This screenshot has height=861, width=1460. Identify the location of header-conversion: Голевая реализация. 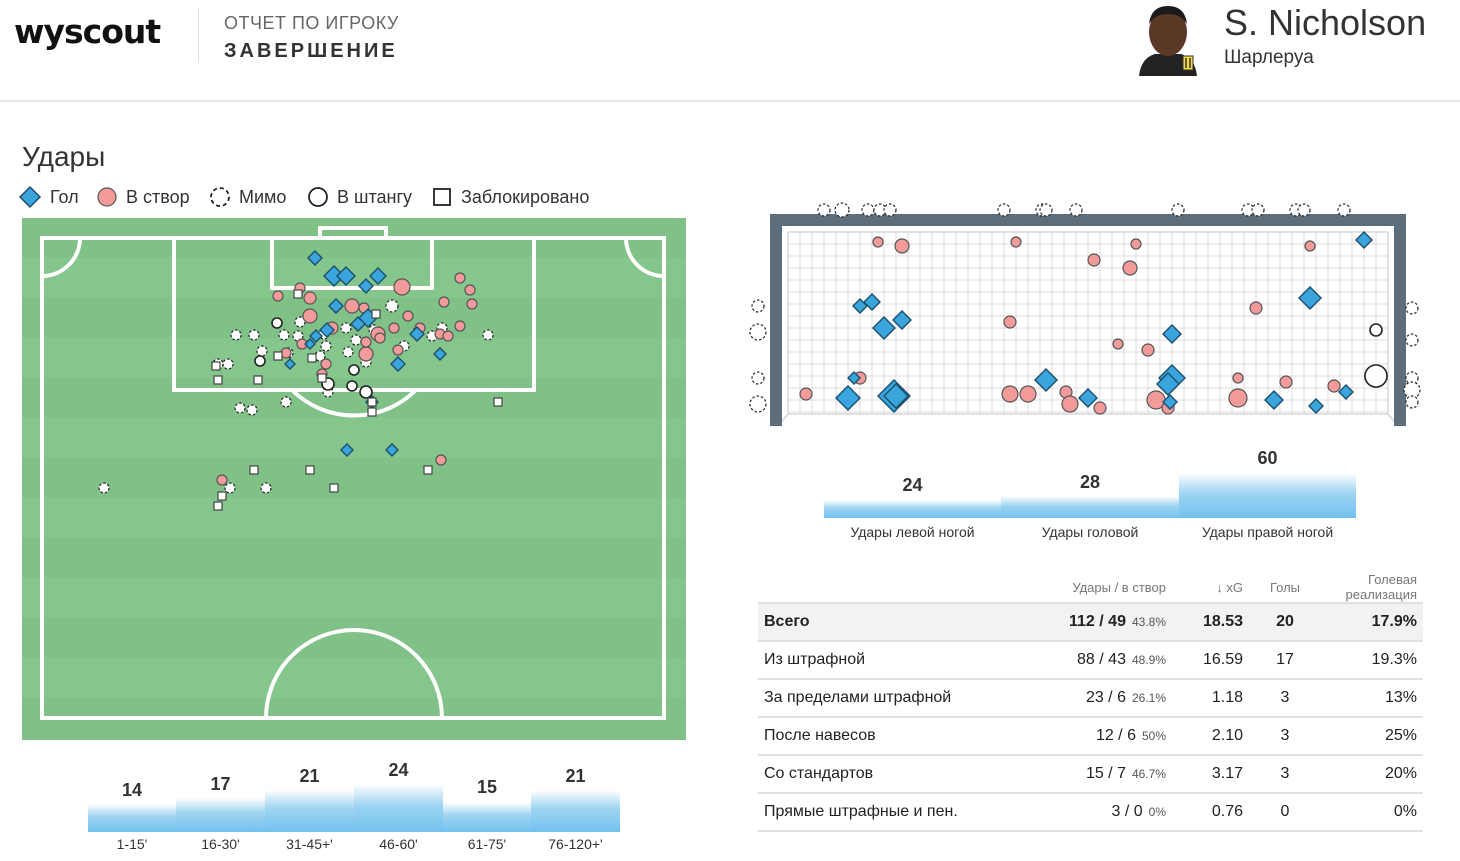
(1372, 588).